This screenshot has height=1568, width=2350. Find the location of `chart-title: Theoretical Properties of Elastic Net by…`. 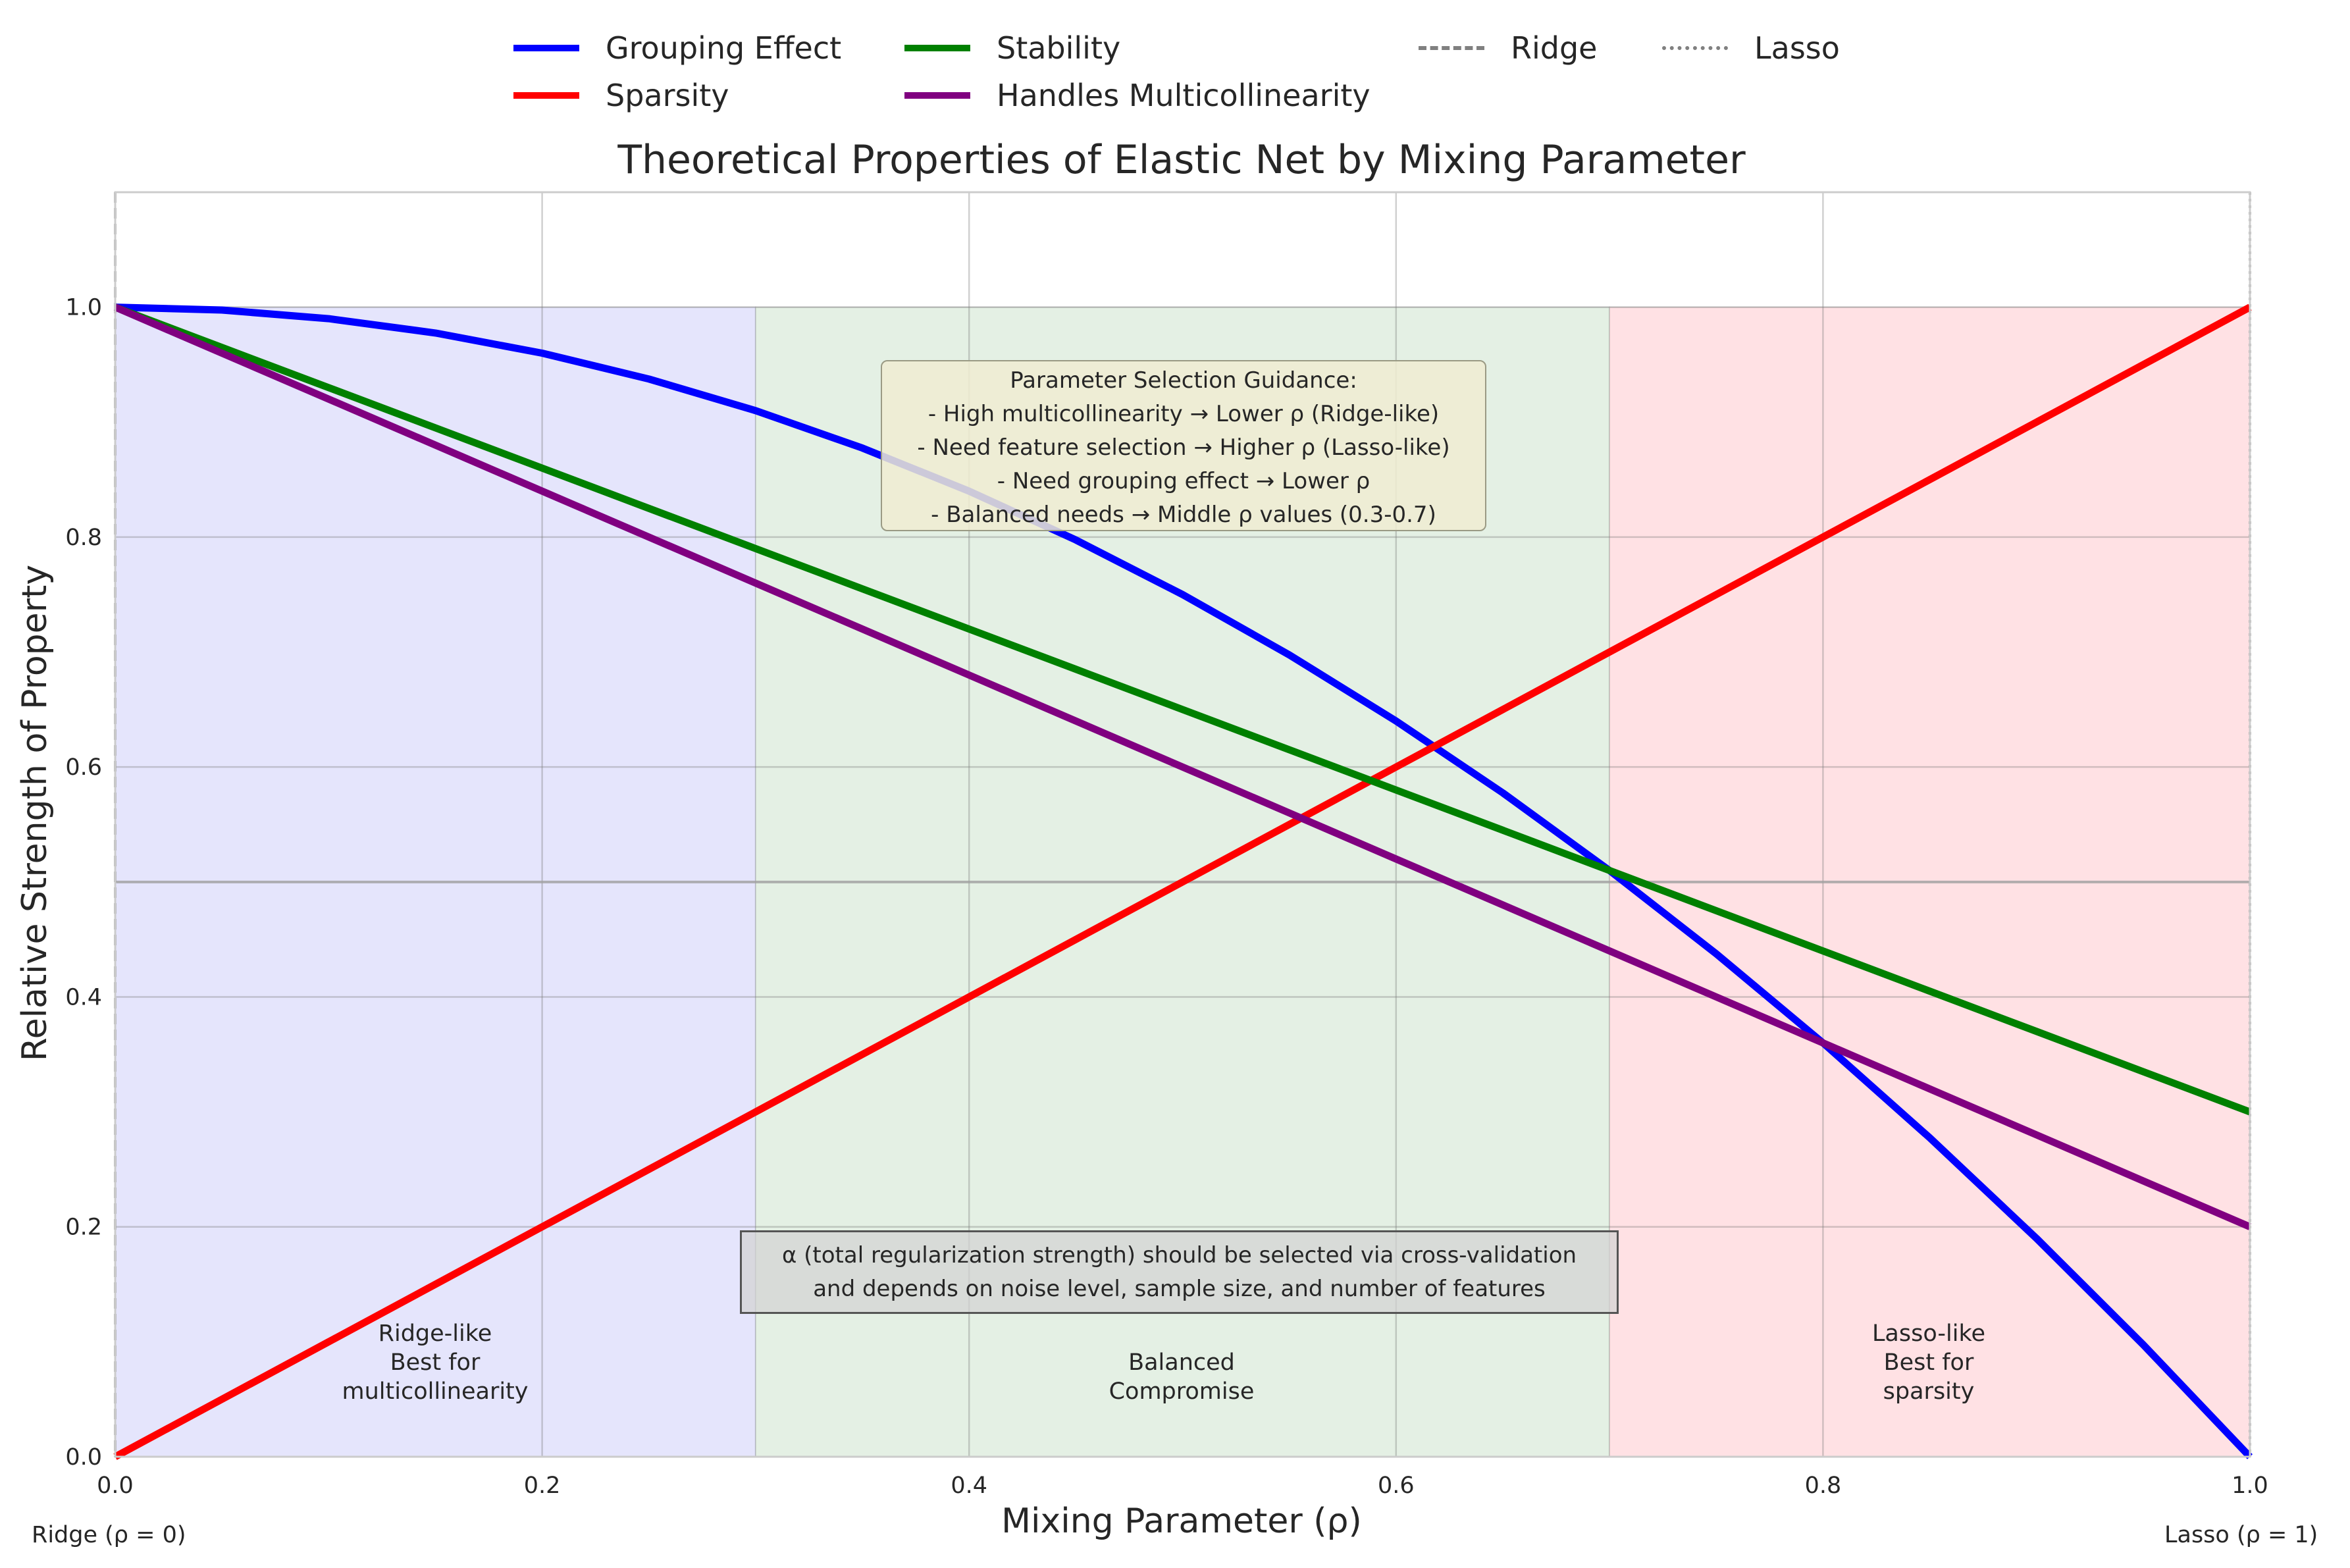

chart-title: Theoretical Properties of Elastic Net by… is located at coordinates (1181, 160).